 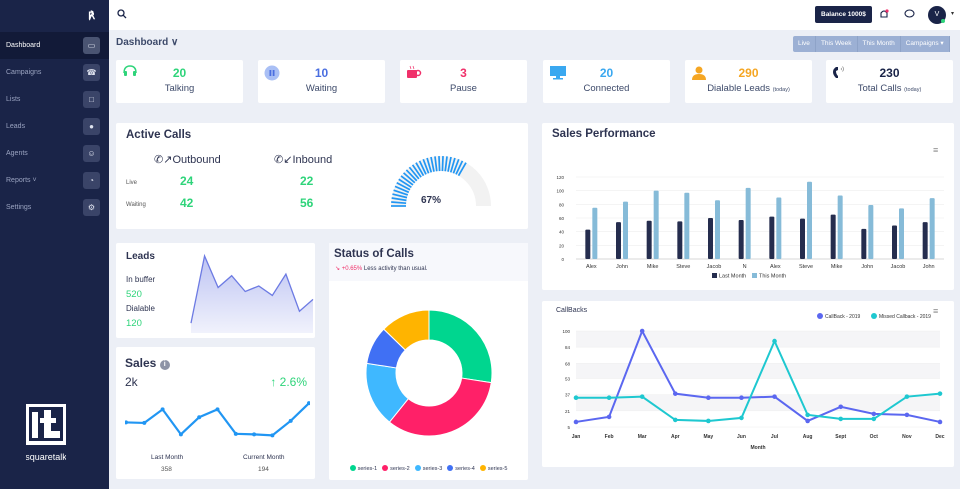 I want to click on sparkline-point, so click(x=290, y=420).